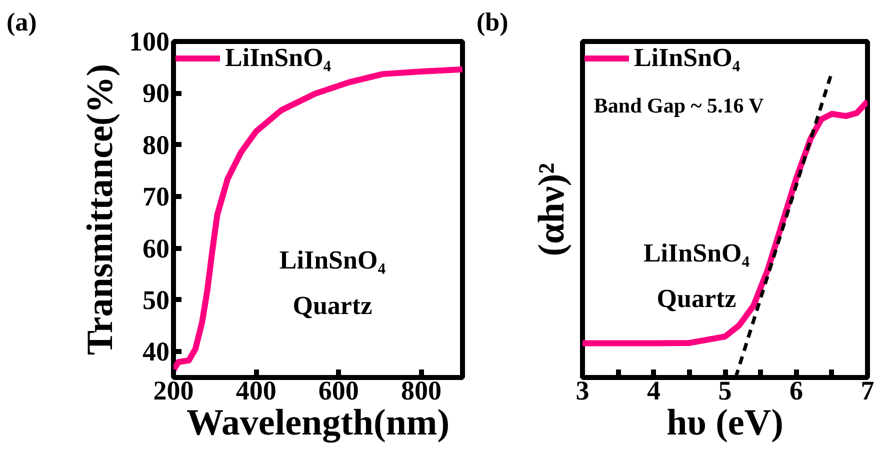  What do you see at coordinates (552, 209) in the screenshot?
I see `y-axis-title: (αhν)²` at bounding box center [552, 209].